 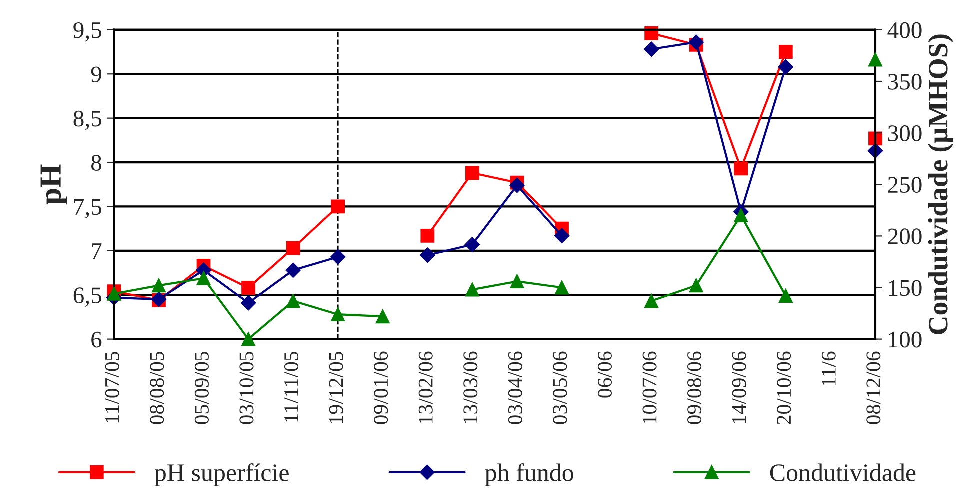 What do you see at coordinates (97, 340) in the screenshot?
I see `y-tick-label: 6` at bounding box center [97, 340].